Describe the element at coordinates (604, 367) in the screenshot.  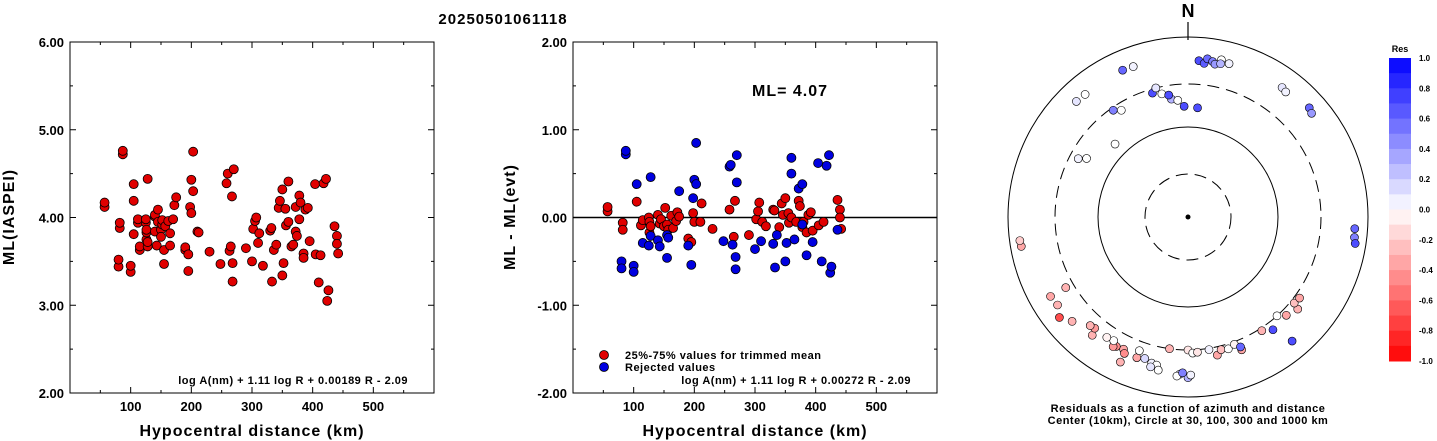
I see `legend-blue-marker` at that location.